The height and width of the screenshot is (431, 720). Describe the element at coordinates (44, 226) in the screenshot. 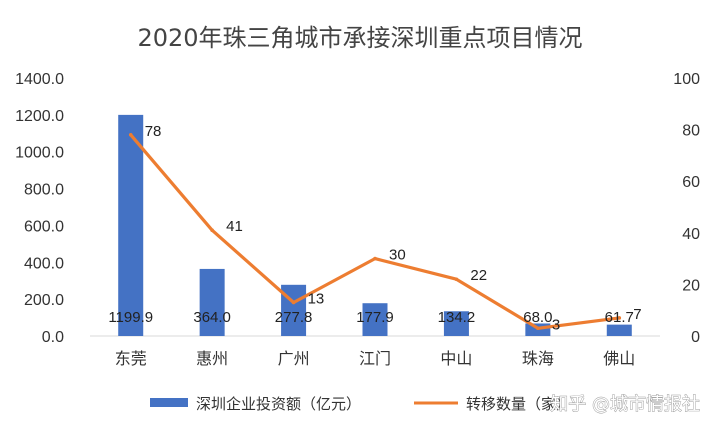

I see `y-left-tick-label: 600.0` at that location.